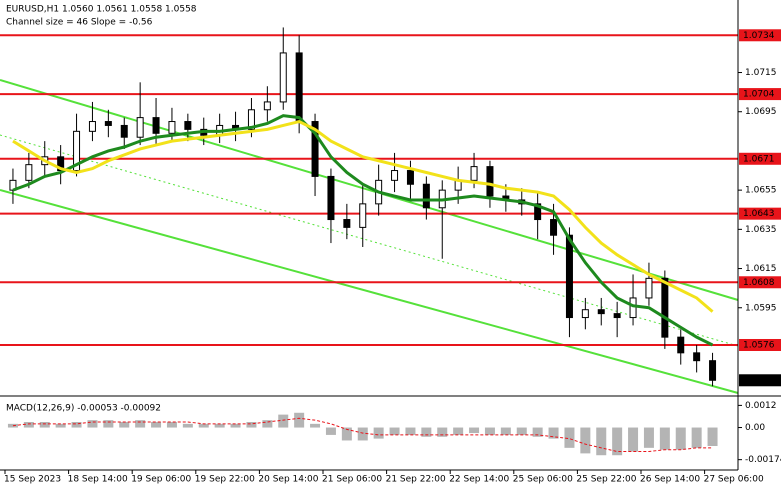  What do you see at coordinates (761, 191) in the screenshot?
I see `y-tick-label: 1.0655` at bounding box center [761, 191].